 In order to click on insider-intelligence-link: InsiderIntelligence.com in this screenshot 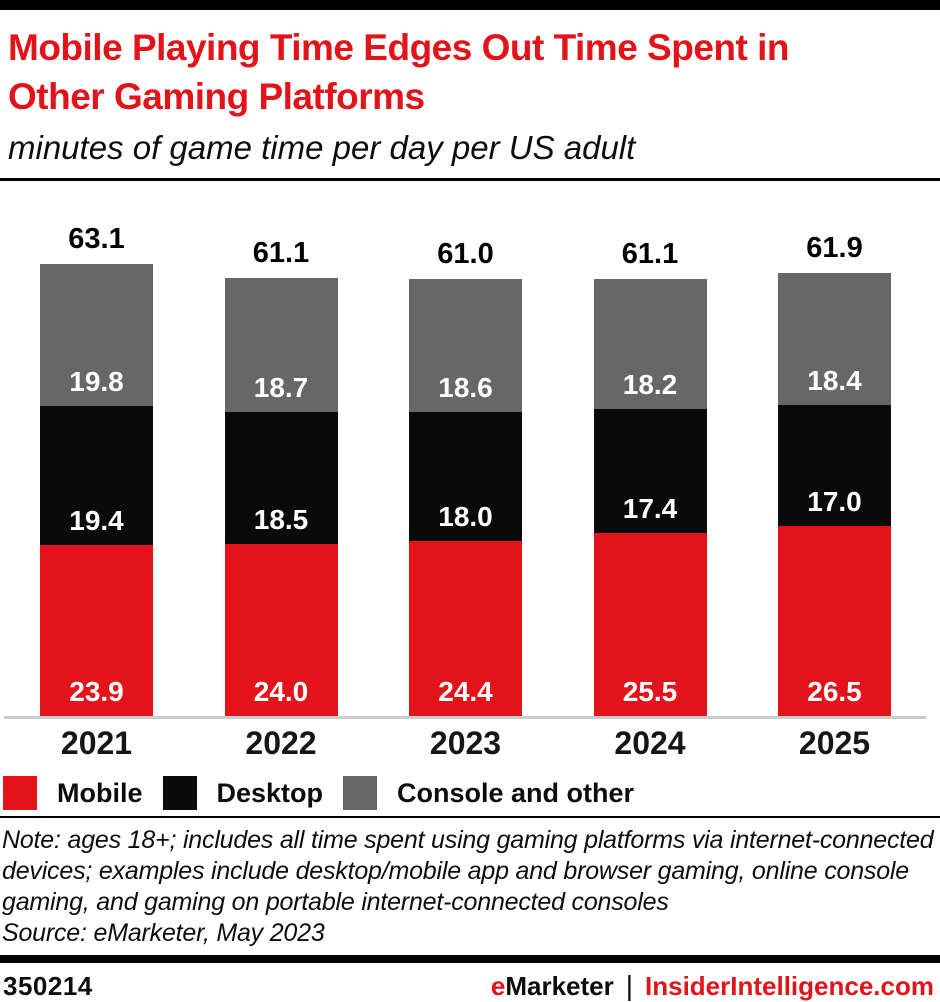, I will do `click(789, 985)`.